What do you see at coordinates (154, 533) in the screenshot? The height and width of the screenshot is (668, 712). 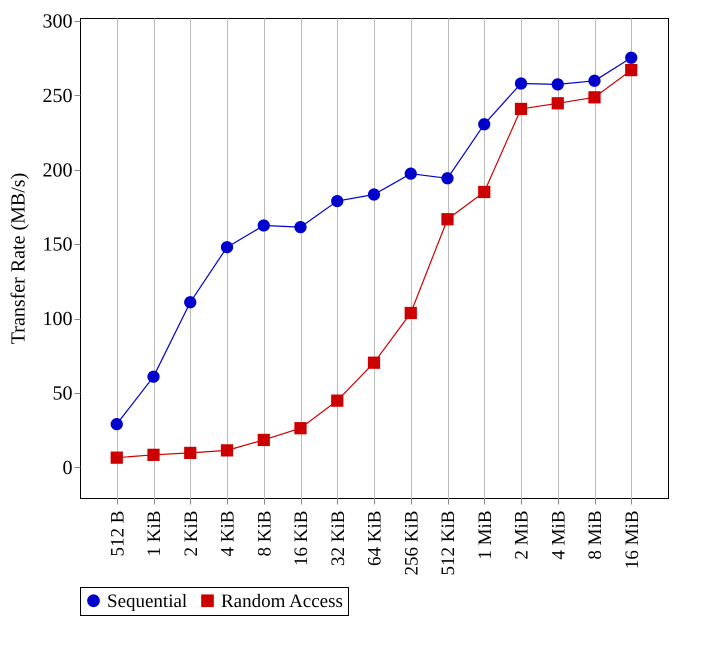 I see `x-tick-label: 1 KiB` at bounding box center [154, 533].